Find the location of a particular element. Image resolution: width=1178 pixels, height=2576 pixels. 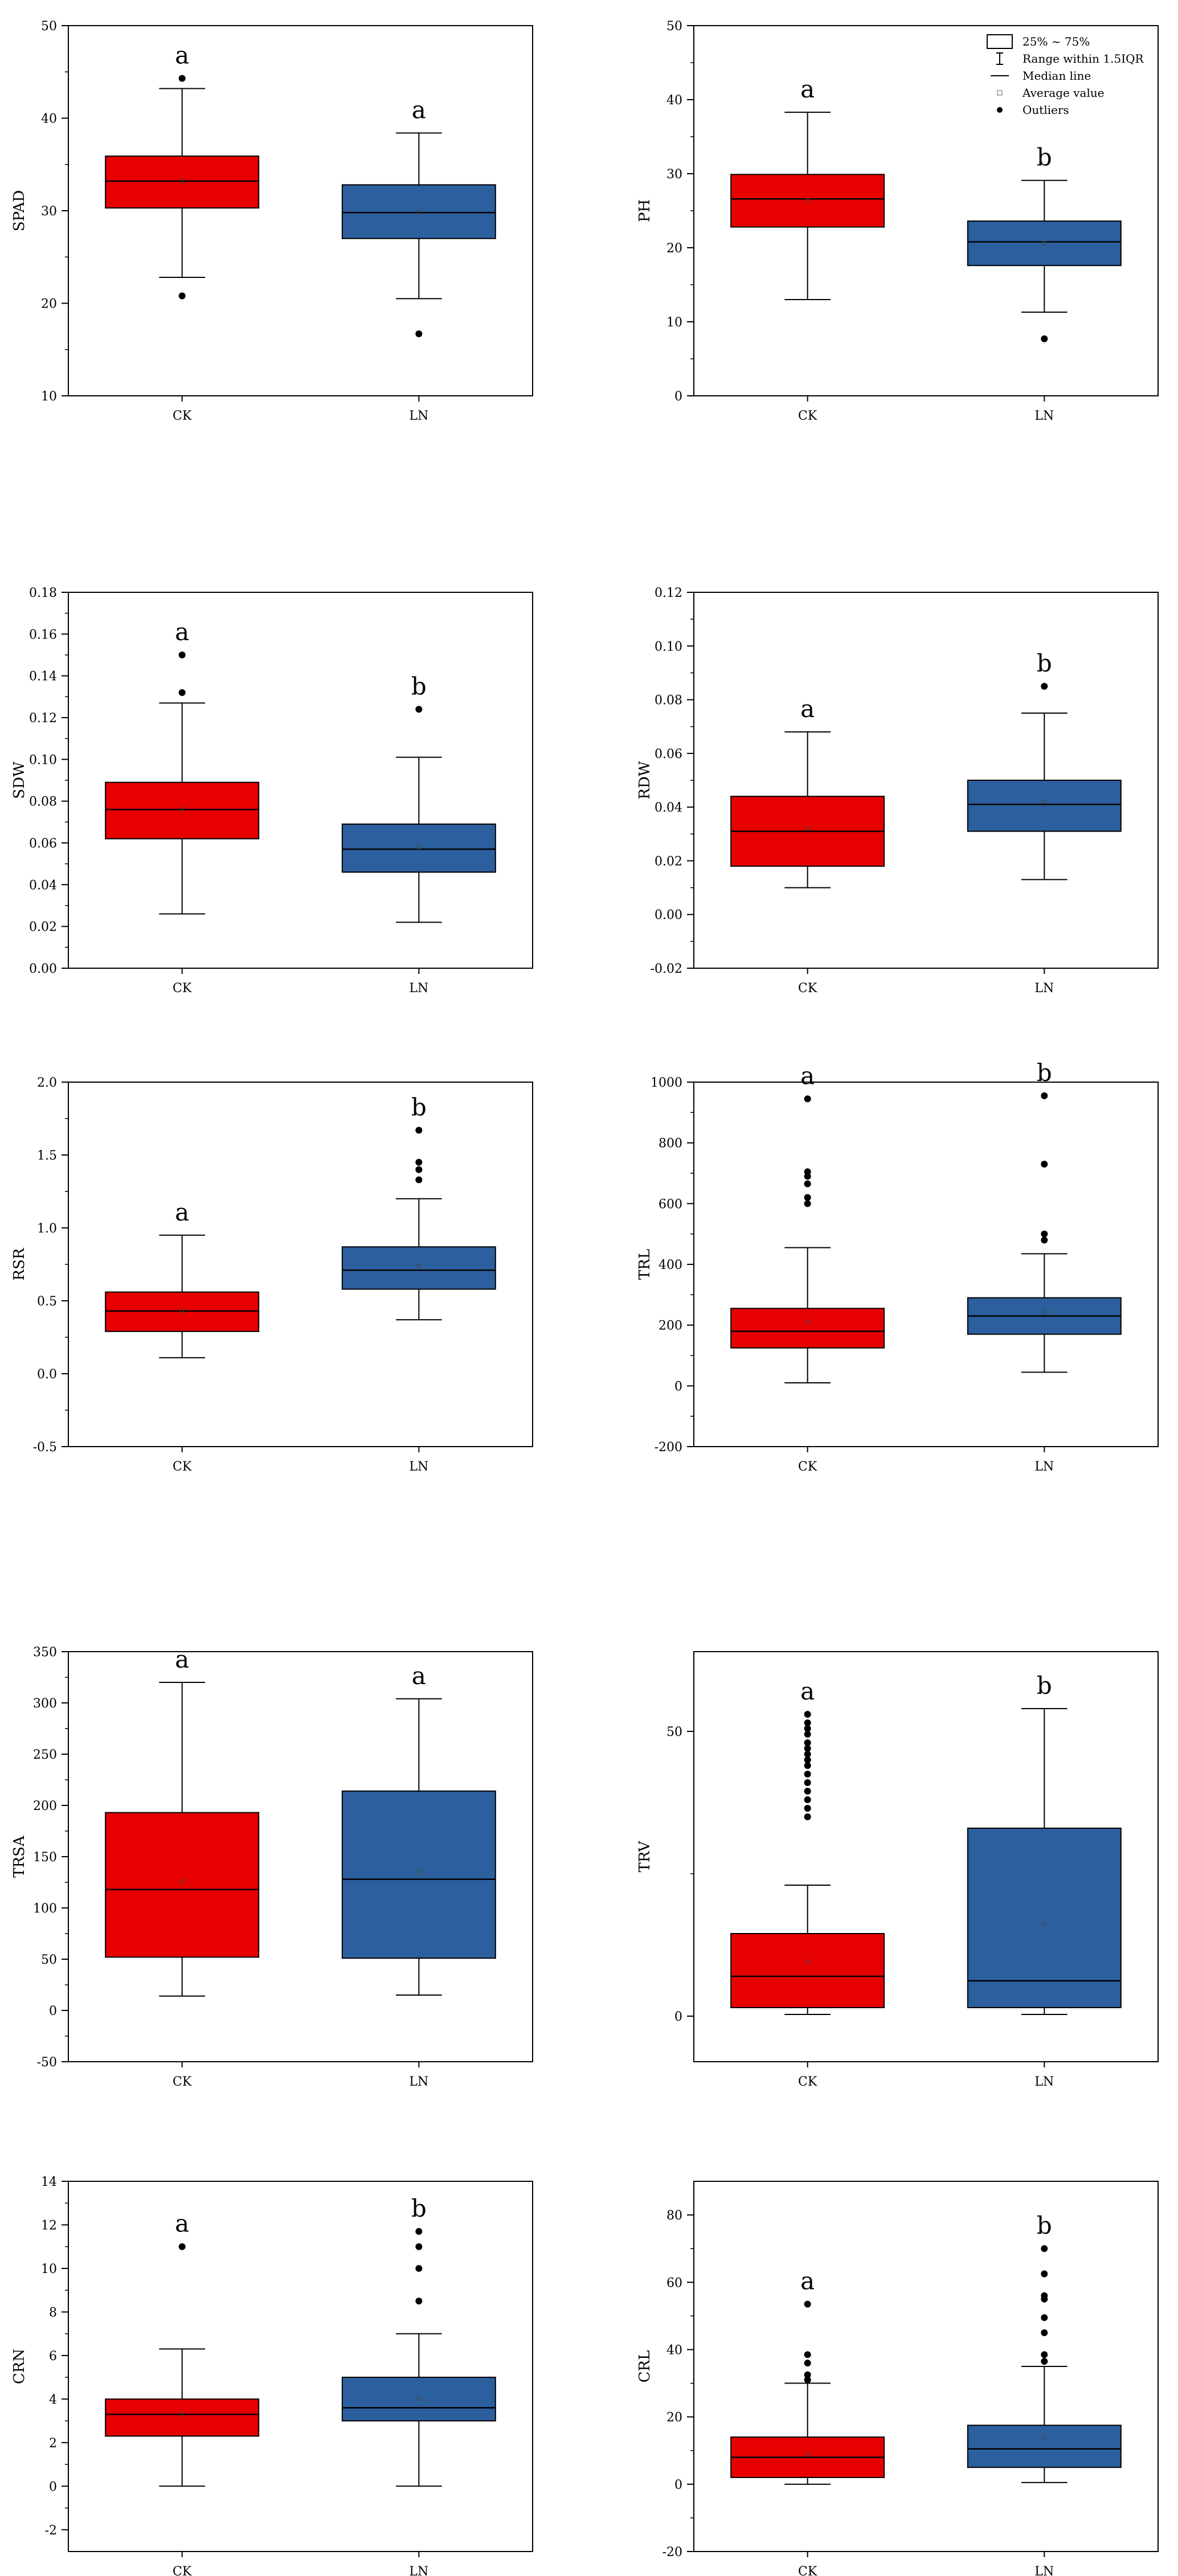

legend-label: Median line is located at coordinates (1056, 76).